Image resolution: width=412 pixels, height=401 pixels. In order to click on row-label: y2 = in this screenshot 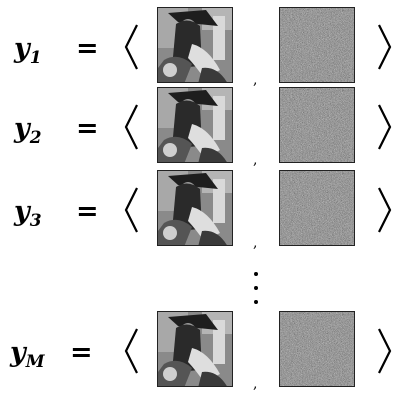, I will do `click(66, 129)`.